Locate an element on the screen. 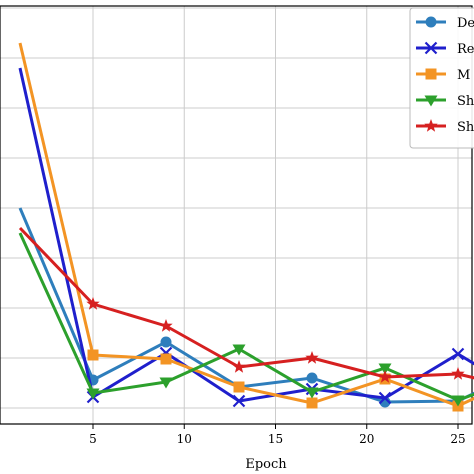 Image resolution: width=474 pixels, height=474 pixels. x-axis-label: Epoch is located at coordinates (266, 464).